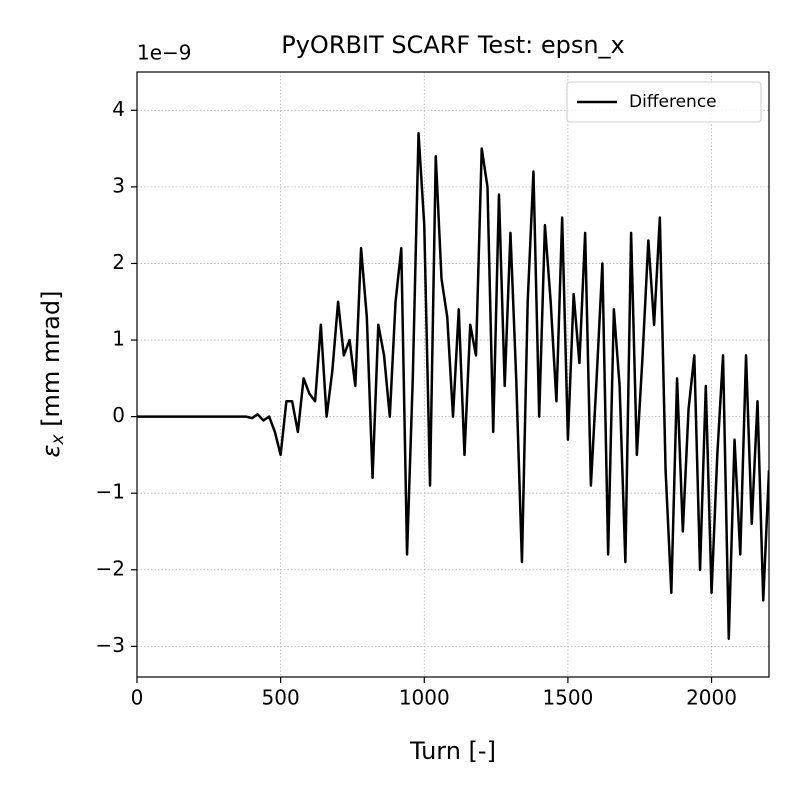 This screenshot has height=804, width=800. Describe the element at coordinates (118, 262) in the screenshot. I see `y-tick-label: 2` at that location.